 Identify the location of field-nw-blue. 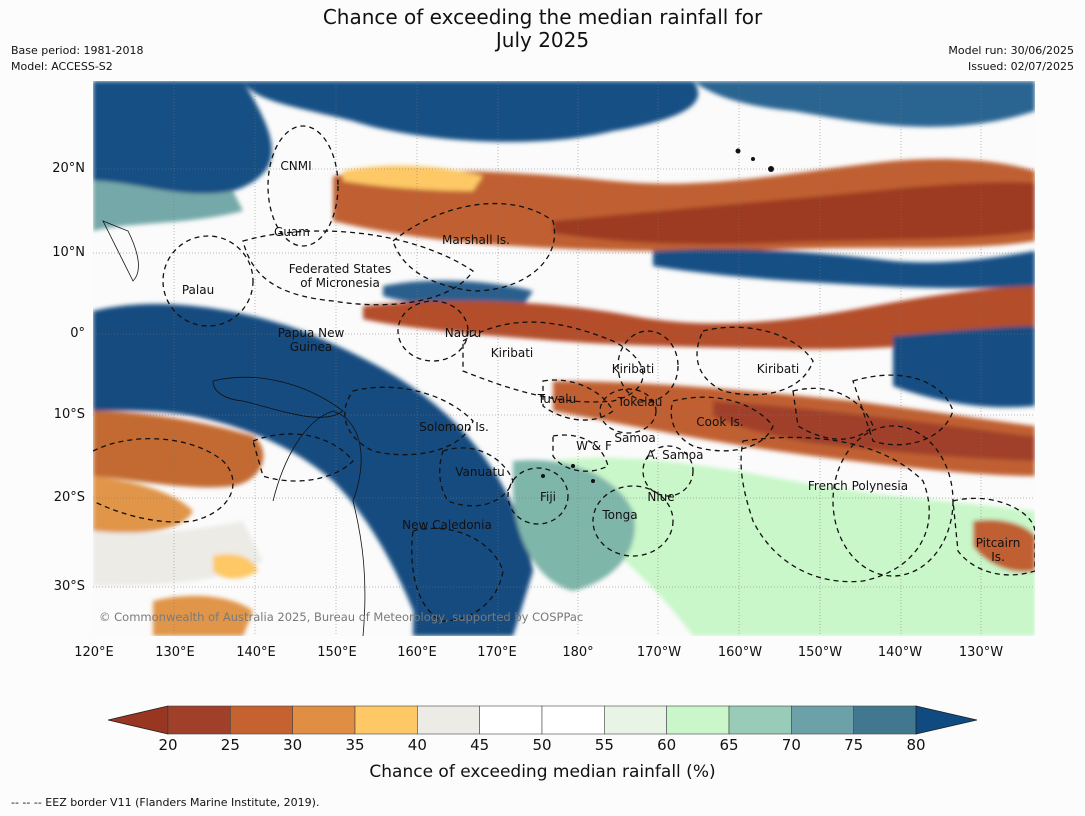
(182, 137).